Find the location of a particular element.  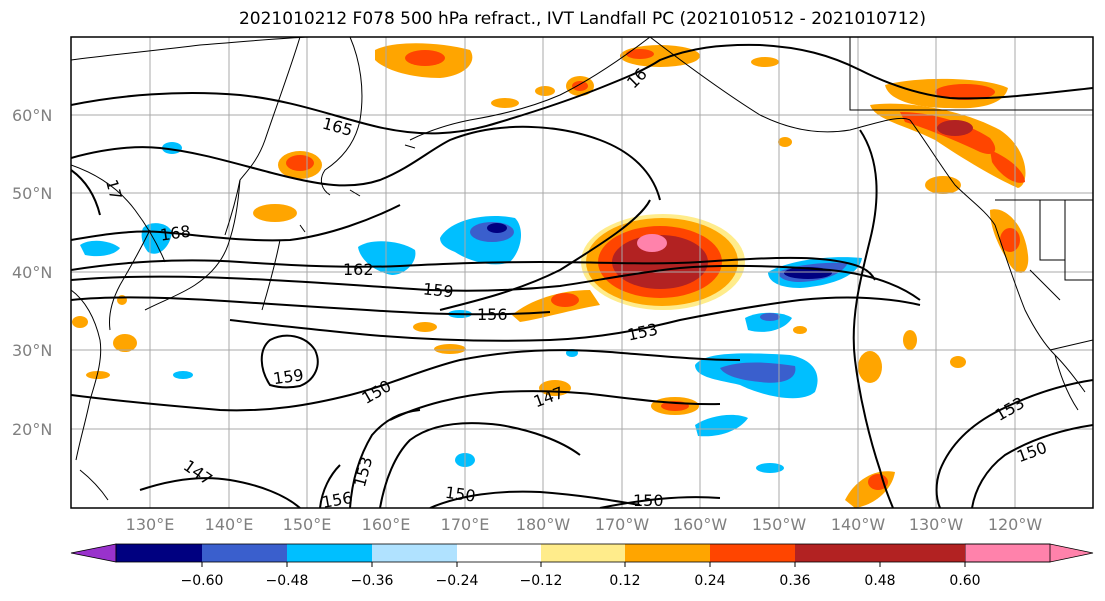

contour-central-loop is located at coordinates (545, 255).